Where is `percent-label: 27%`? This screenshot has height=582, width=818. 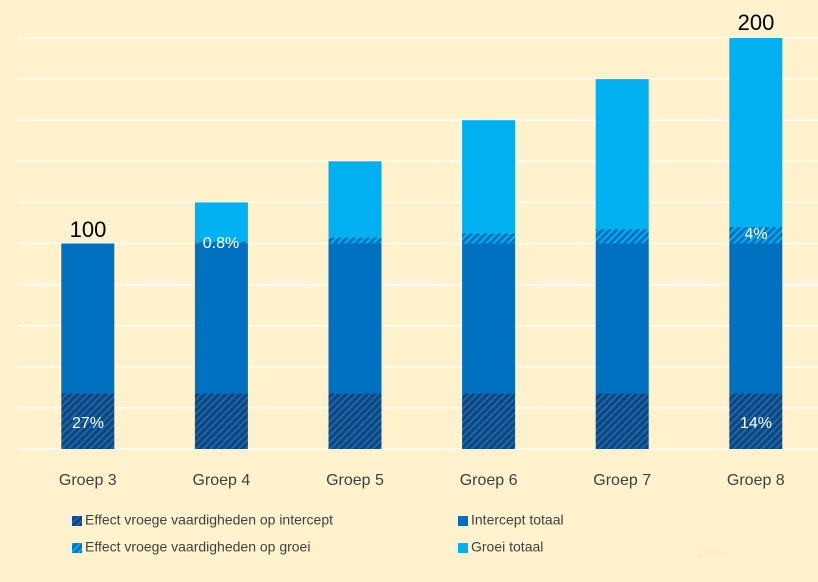
percent-label: 27% is located at coordinates (88, 423).